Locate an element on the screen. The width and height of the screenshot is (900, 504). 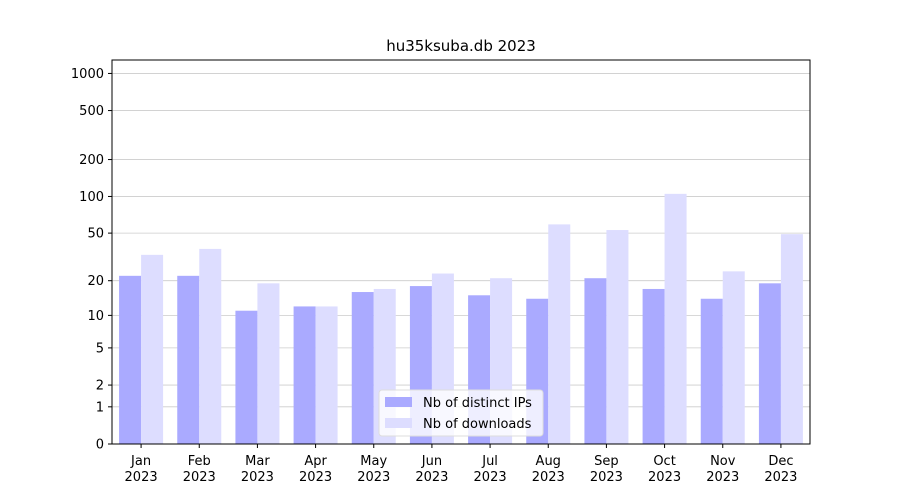
y-tick-label: 0 is located at coordinates (100, 445).